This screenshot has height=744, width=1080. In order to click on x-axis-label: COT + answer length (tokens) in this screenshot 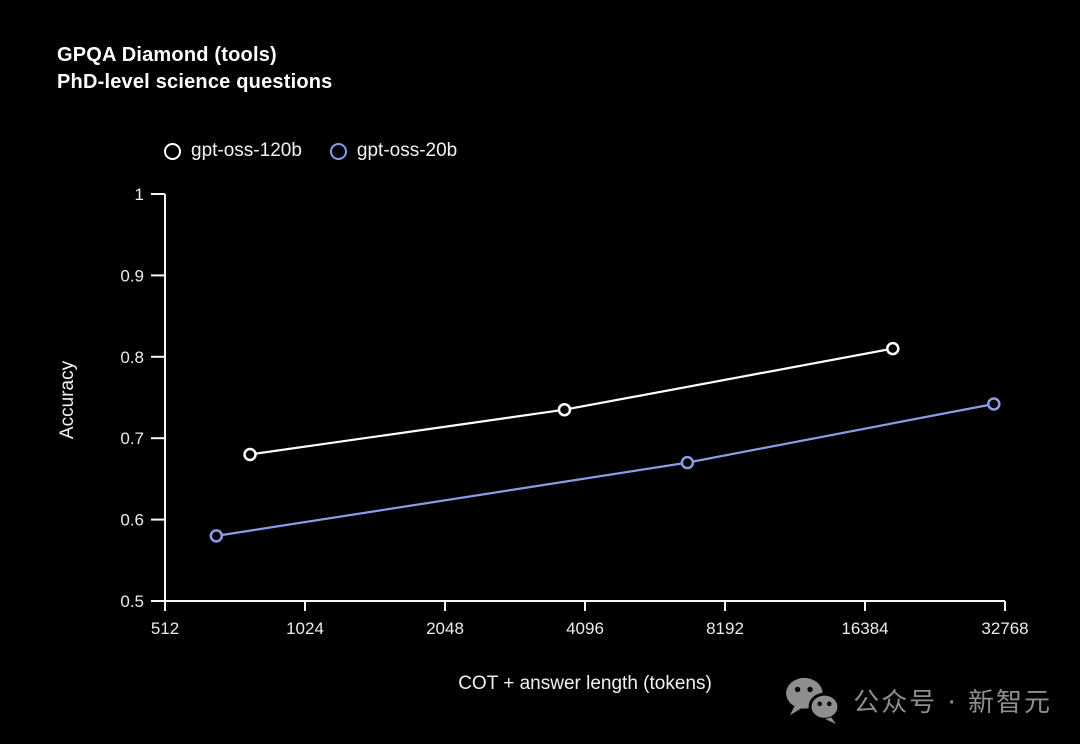, I will do `click(585, 683)`.